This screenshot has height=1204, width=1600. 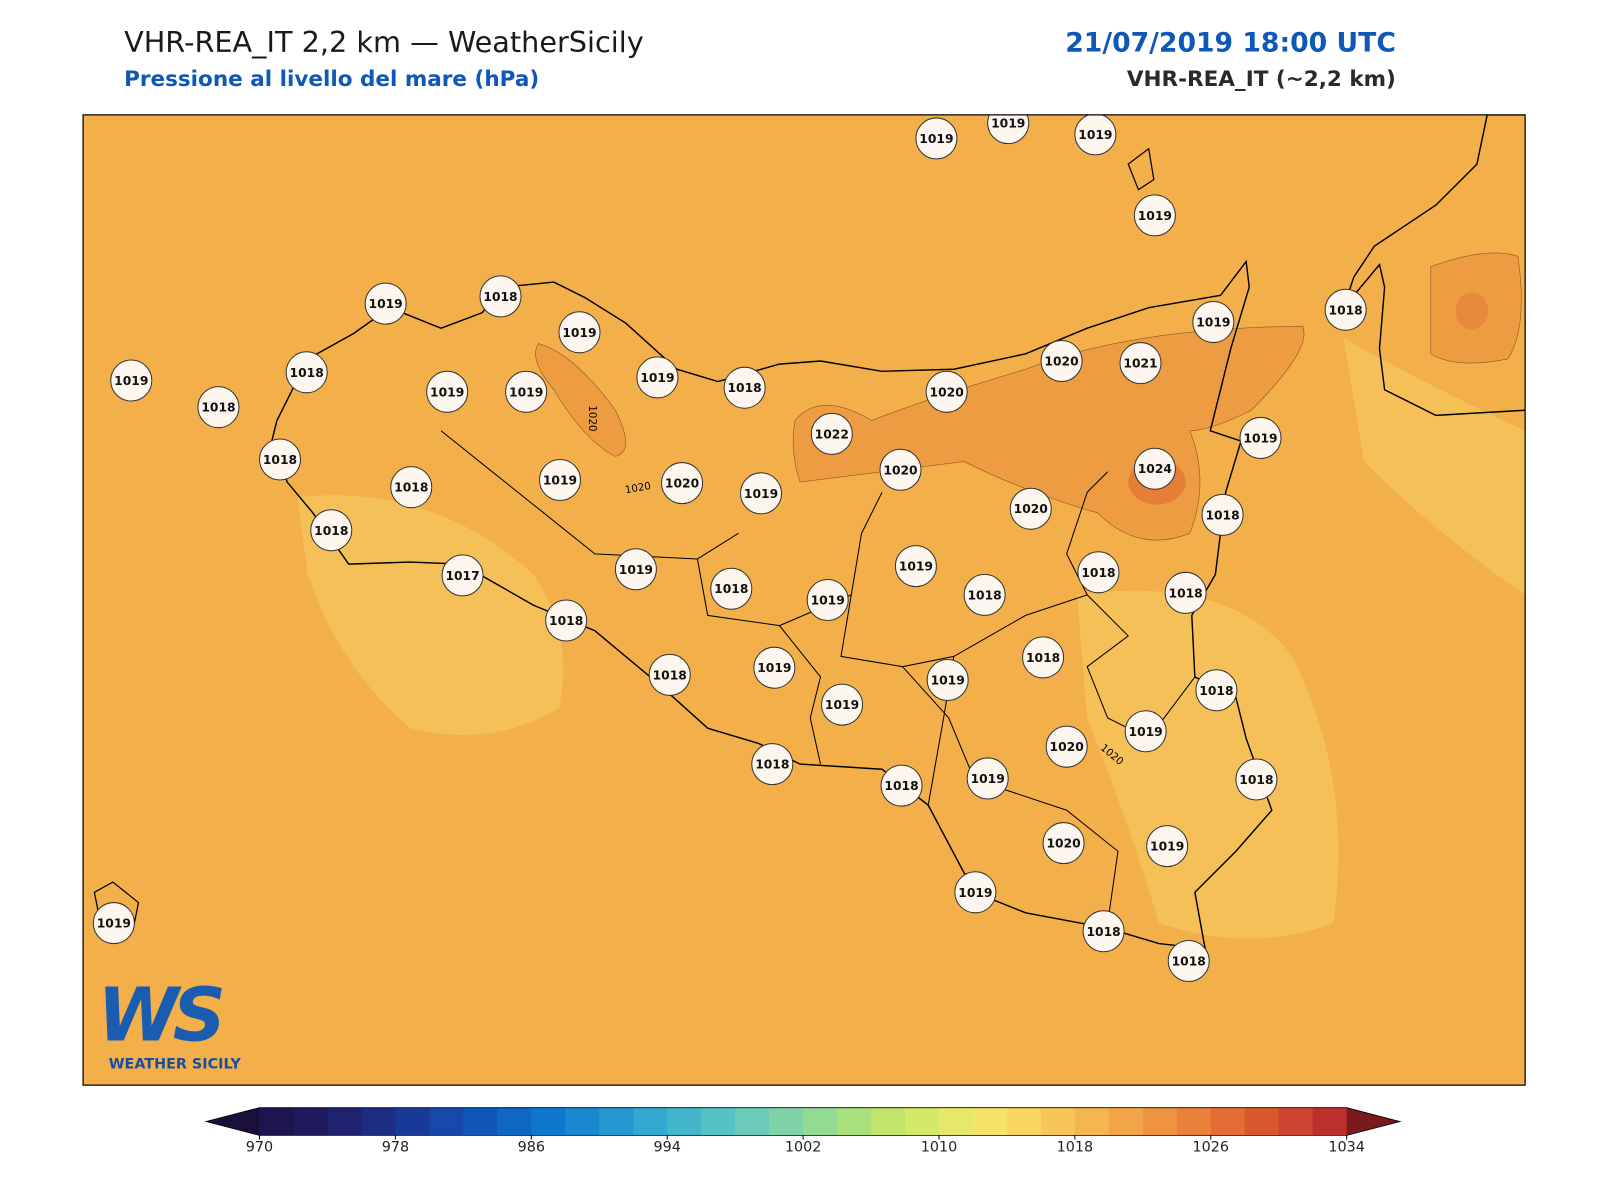 I want to click on station-value: 1021, so click(x=1140, y=364).